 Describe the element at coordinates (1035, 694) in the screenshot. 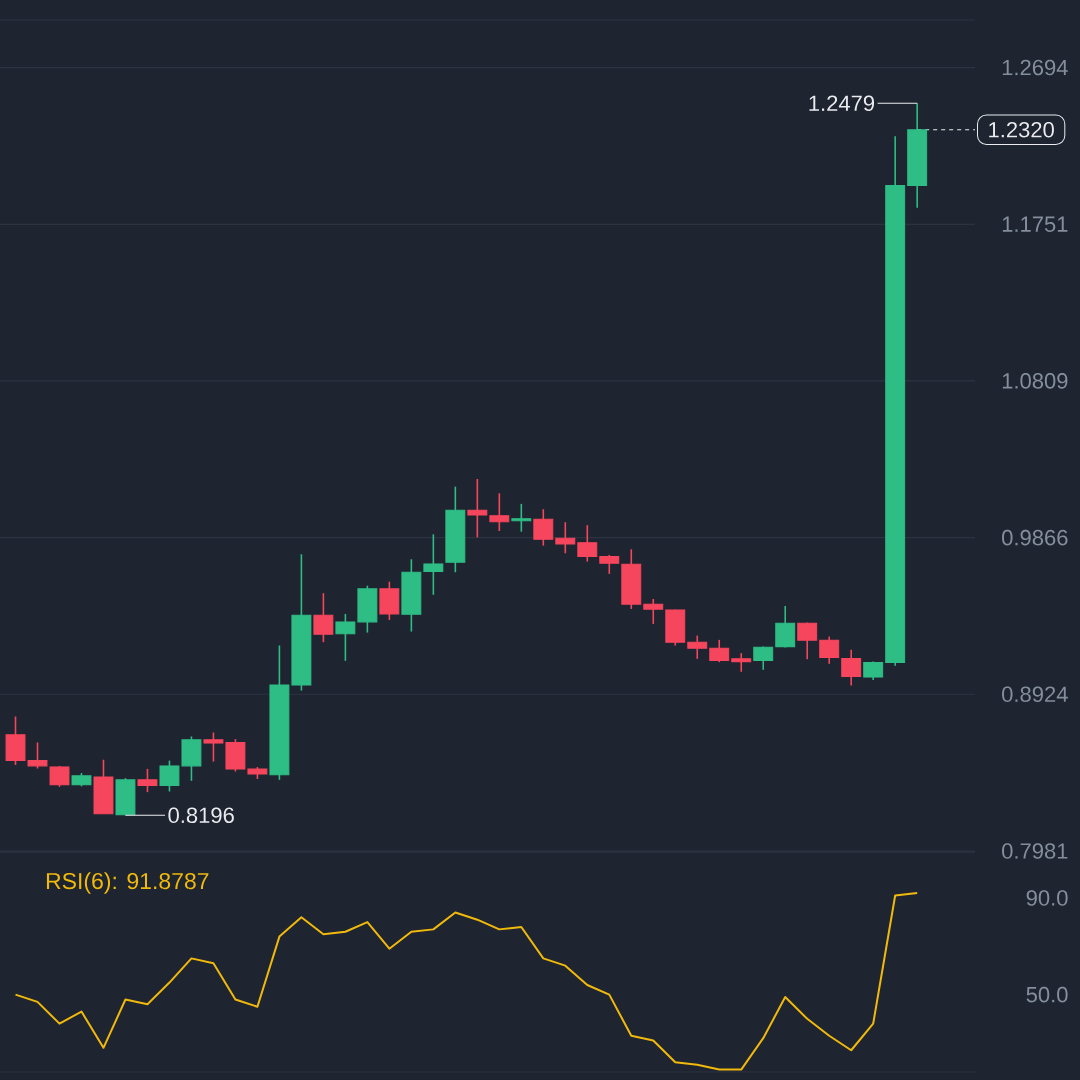

I see `y-tick-label: 0.8924` at that location.